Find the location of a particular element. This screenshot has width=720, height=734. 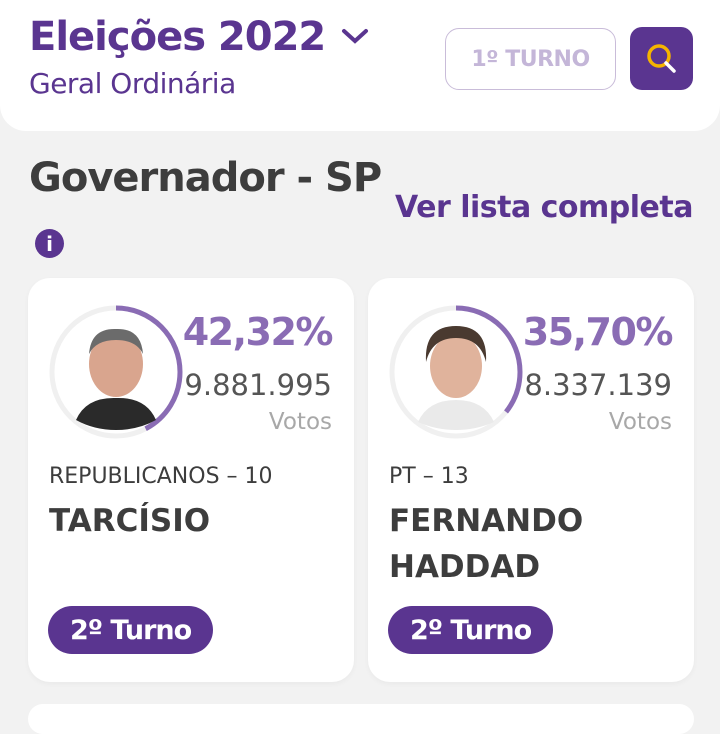

vote-count: 9.881.995 is located at coordinates (258, 385).